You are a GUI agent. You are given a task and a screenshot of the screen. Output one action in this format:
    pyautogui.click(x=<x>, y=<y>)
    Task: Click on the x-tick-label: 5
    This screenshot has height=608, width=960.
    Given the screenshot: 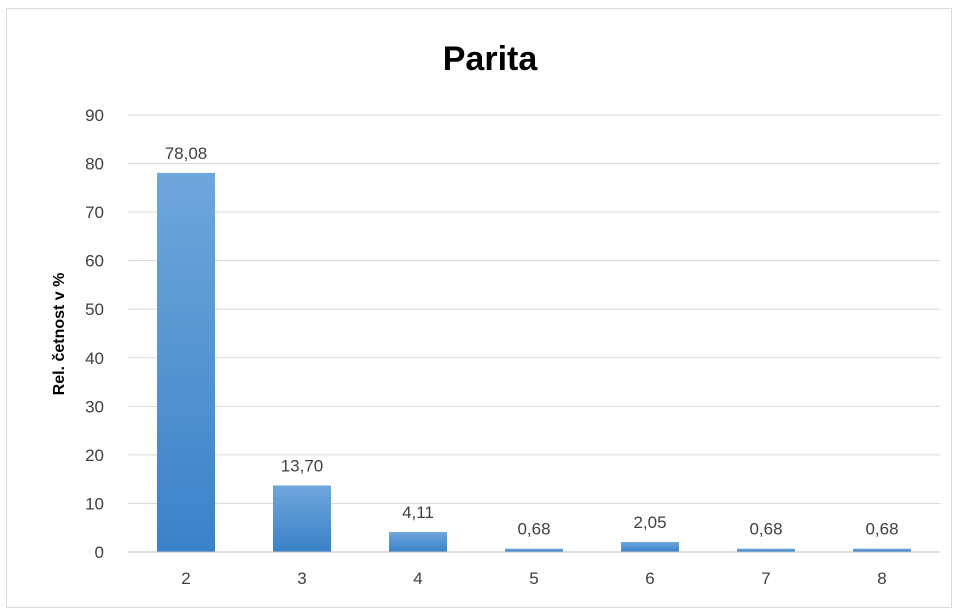 What is the action you would take?
    pyautogui.click(x=533, y=578)
    